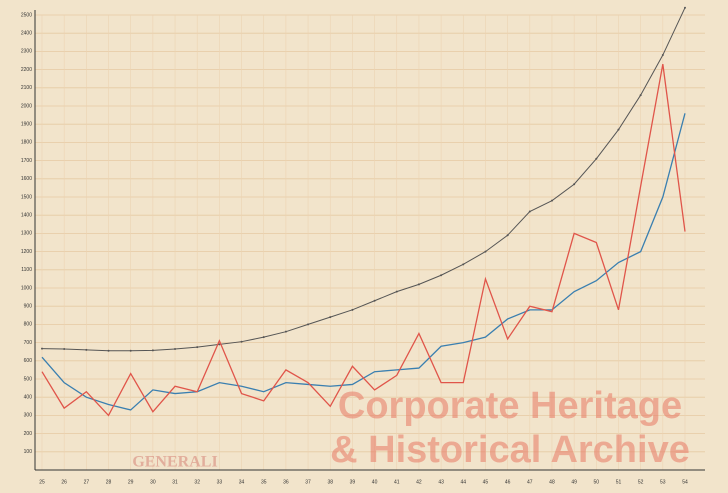 This screenshot has width=728, height=493. What do you see at coordinates (242, 482) in the screenshot?
I see `x-tick-label: 34` at bounding box center [242, 482].